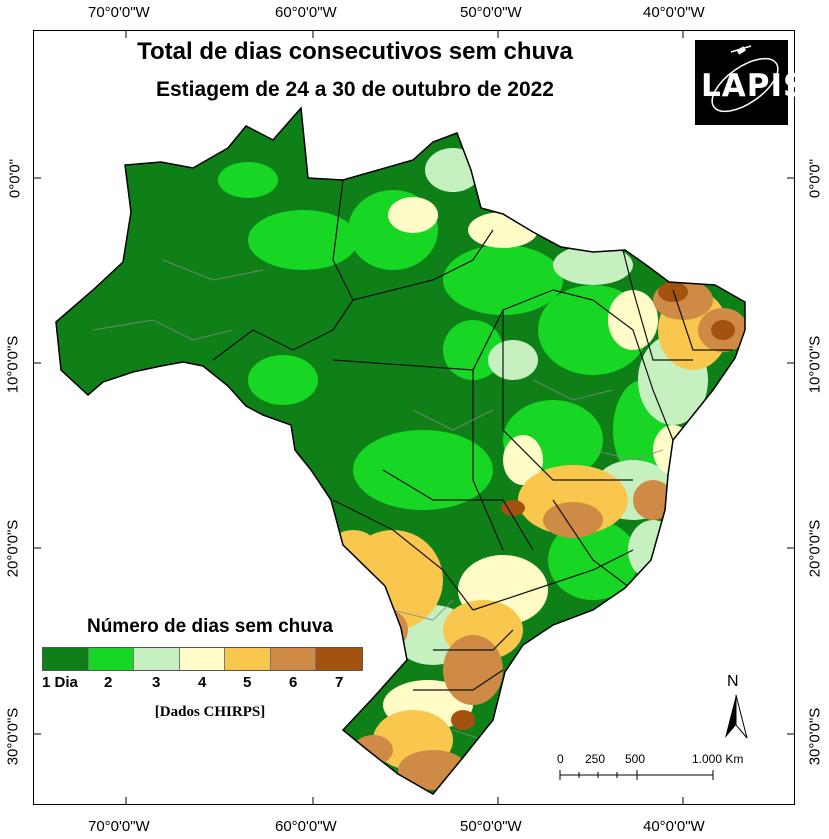  What do you see at coordinates (733, 681) in the screenshot?
I see `north-label: N` at bounding box center [733, 681].